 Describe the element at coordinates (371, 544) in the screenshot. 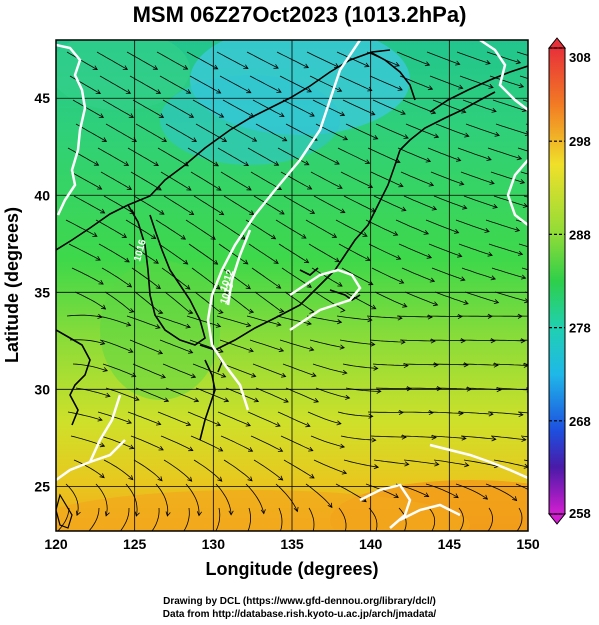

I see `x-tick-label: 140` at that location.